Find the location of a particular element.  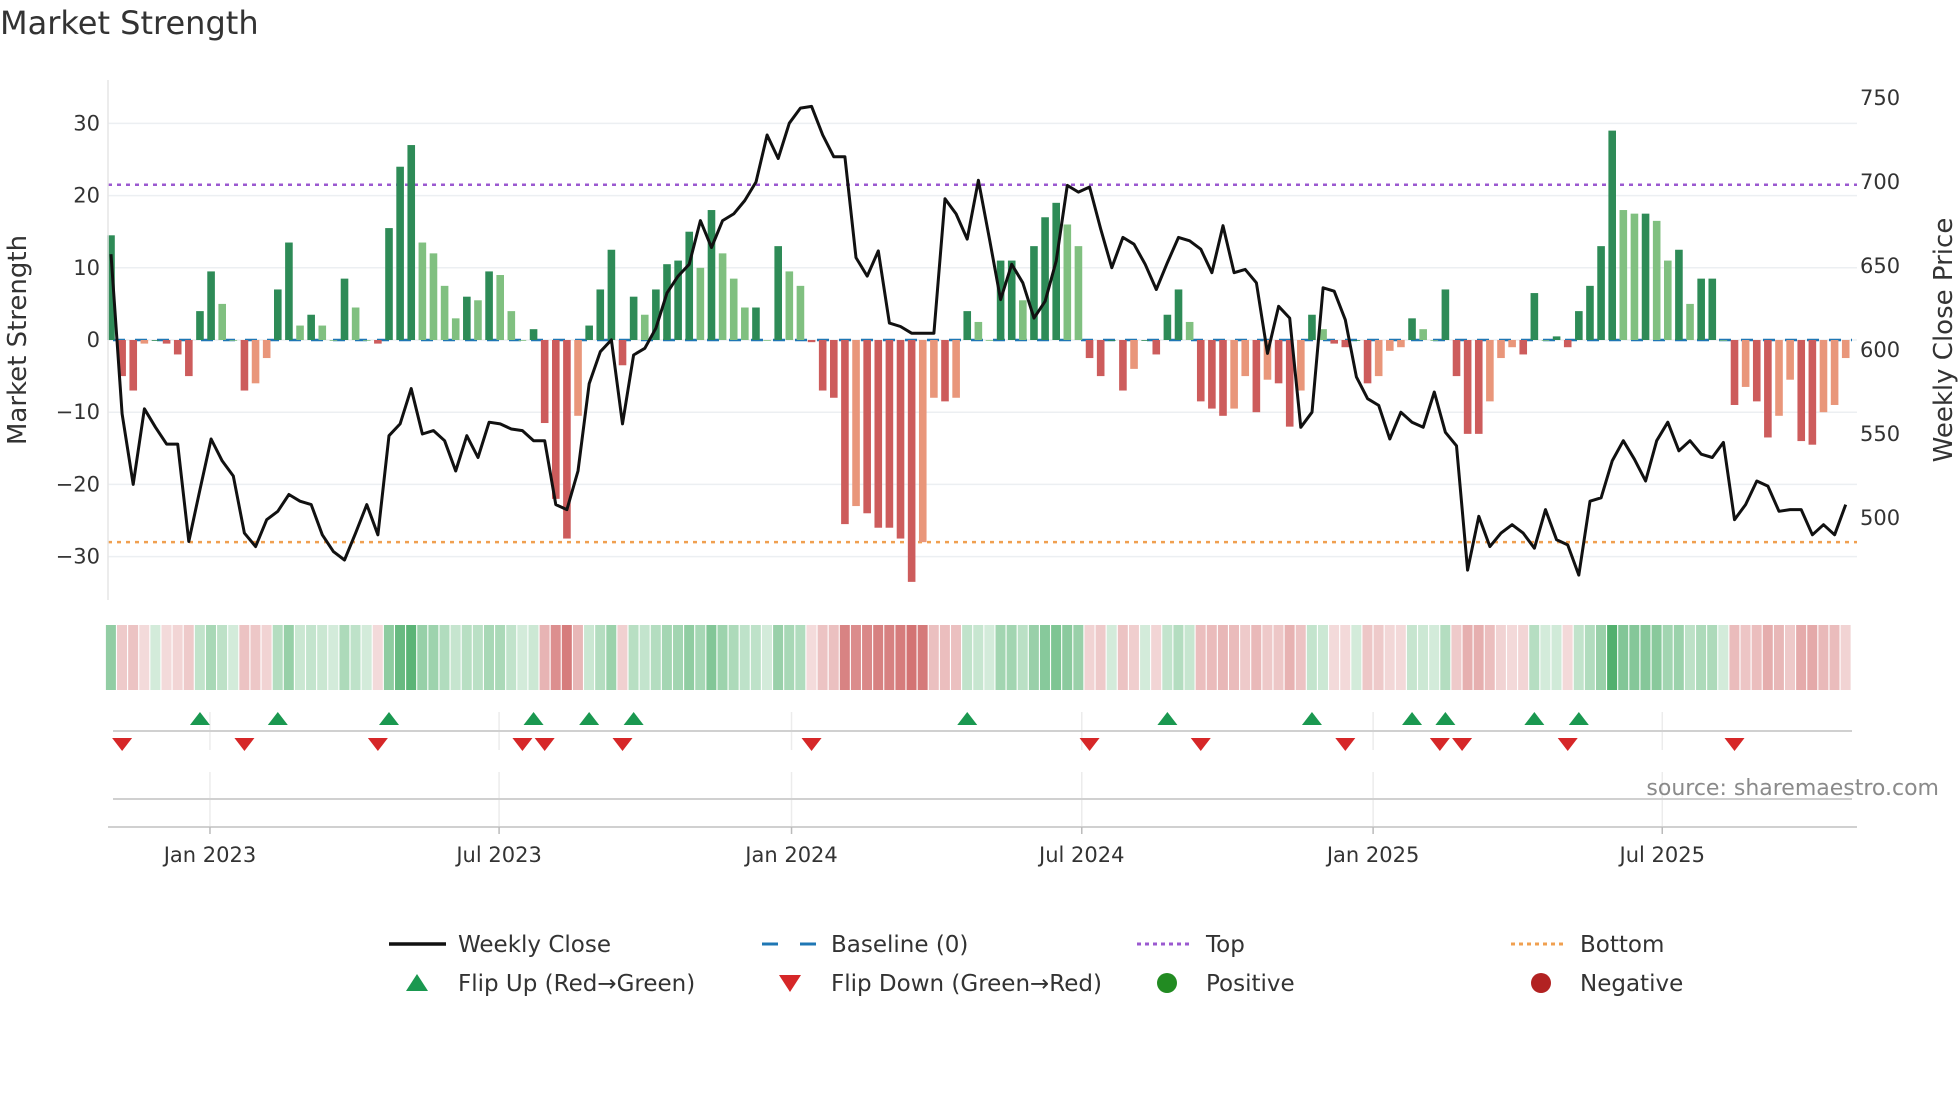

legend-circle-icon is located at coordinates (1541, 983).